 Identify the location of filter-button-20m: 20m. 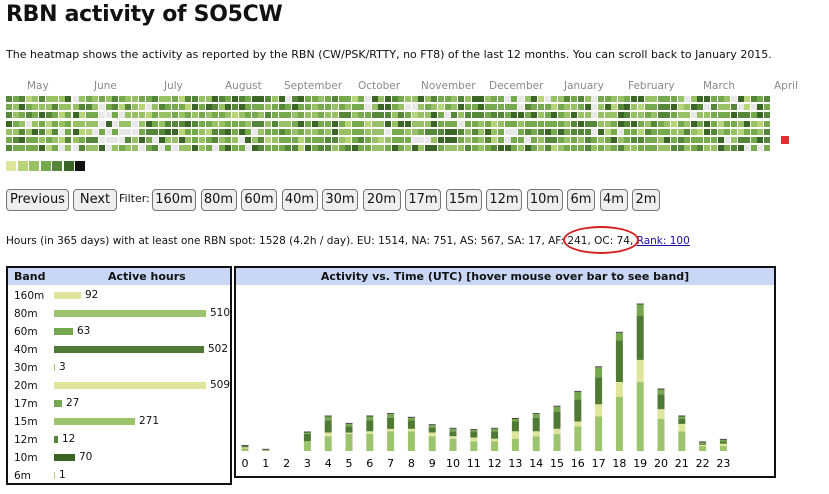
(381, 200).